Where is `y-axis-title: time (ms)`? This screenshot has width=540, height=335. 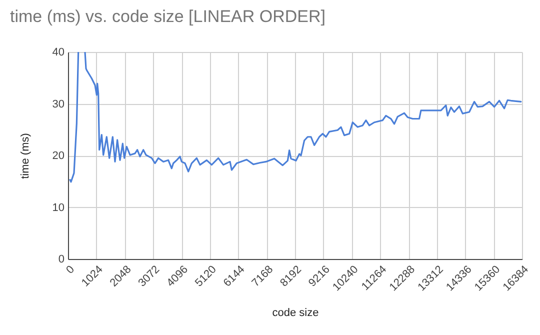 y-axis-title: time (ms) is located at coordinates (25, 156).